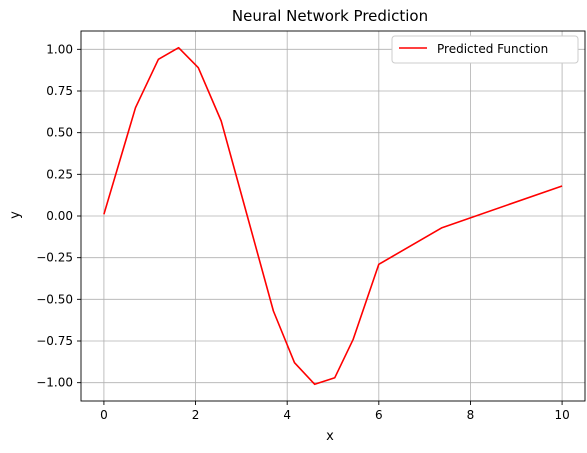  I want to click on x-tick-label-2: 2, so click(196, 415).